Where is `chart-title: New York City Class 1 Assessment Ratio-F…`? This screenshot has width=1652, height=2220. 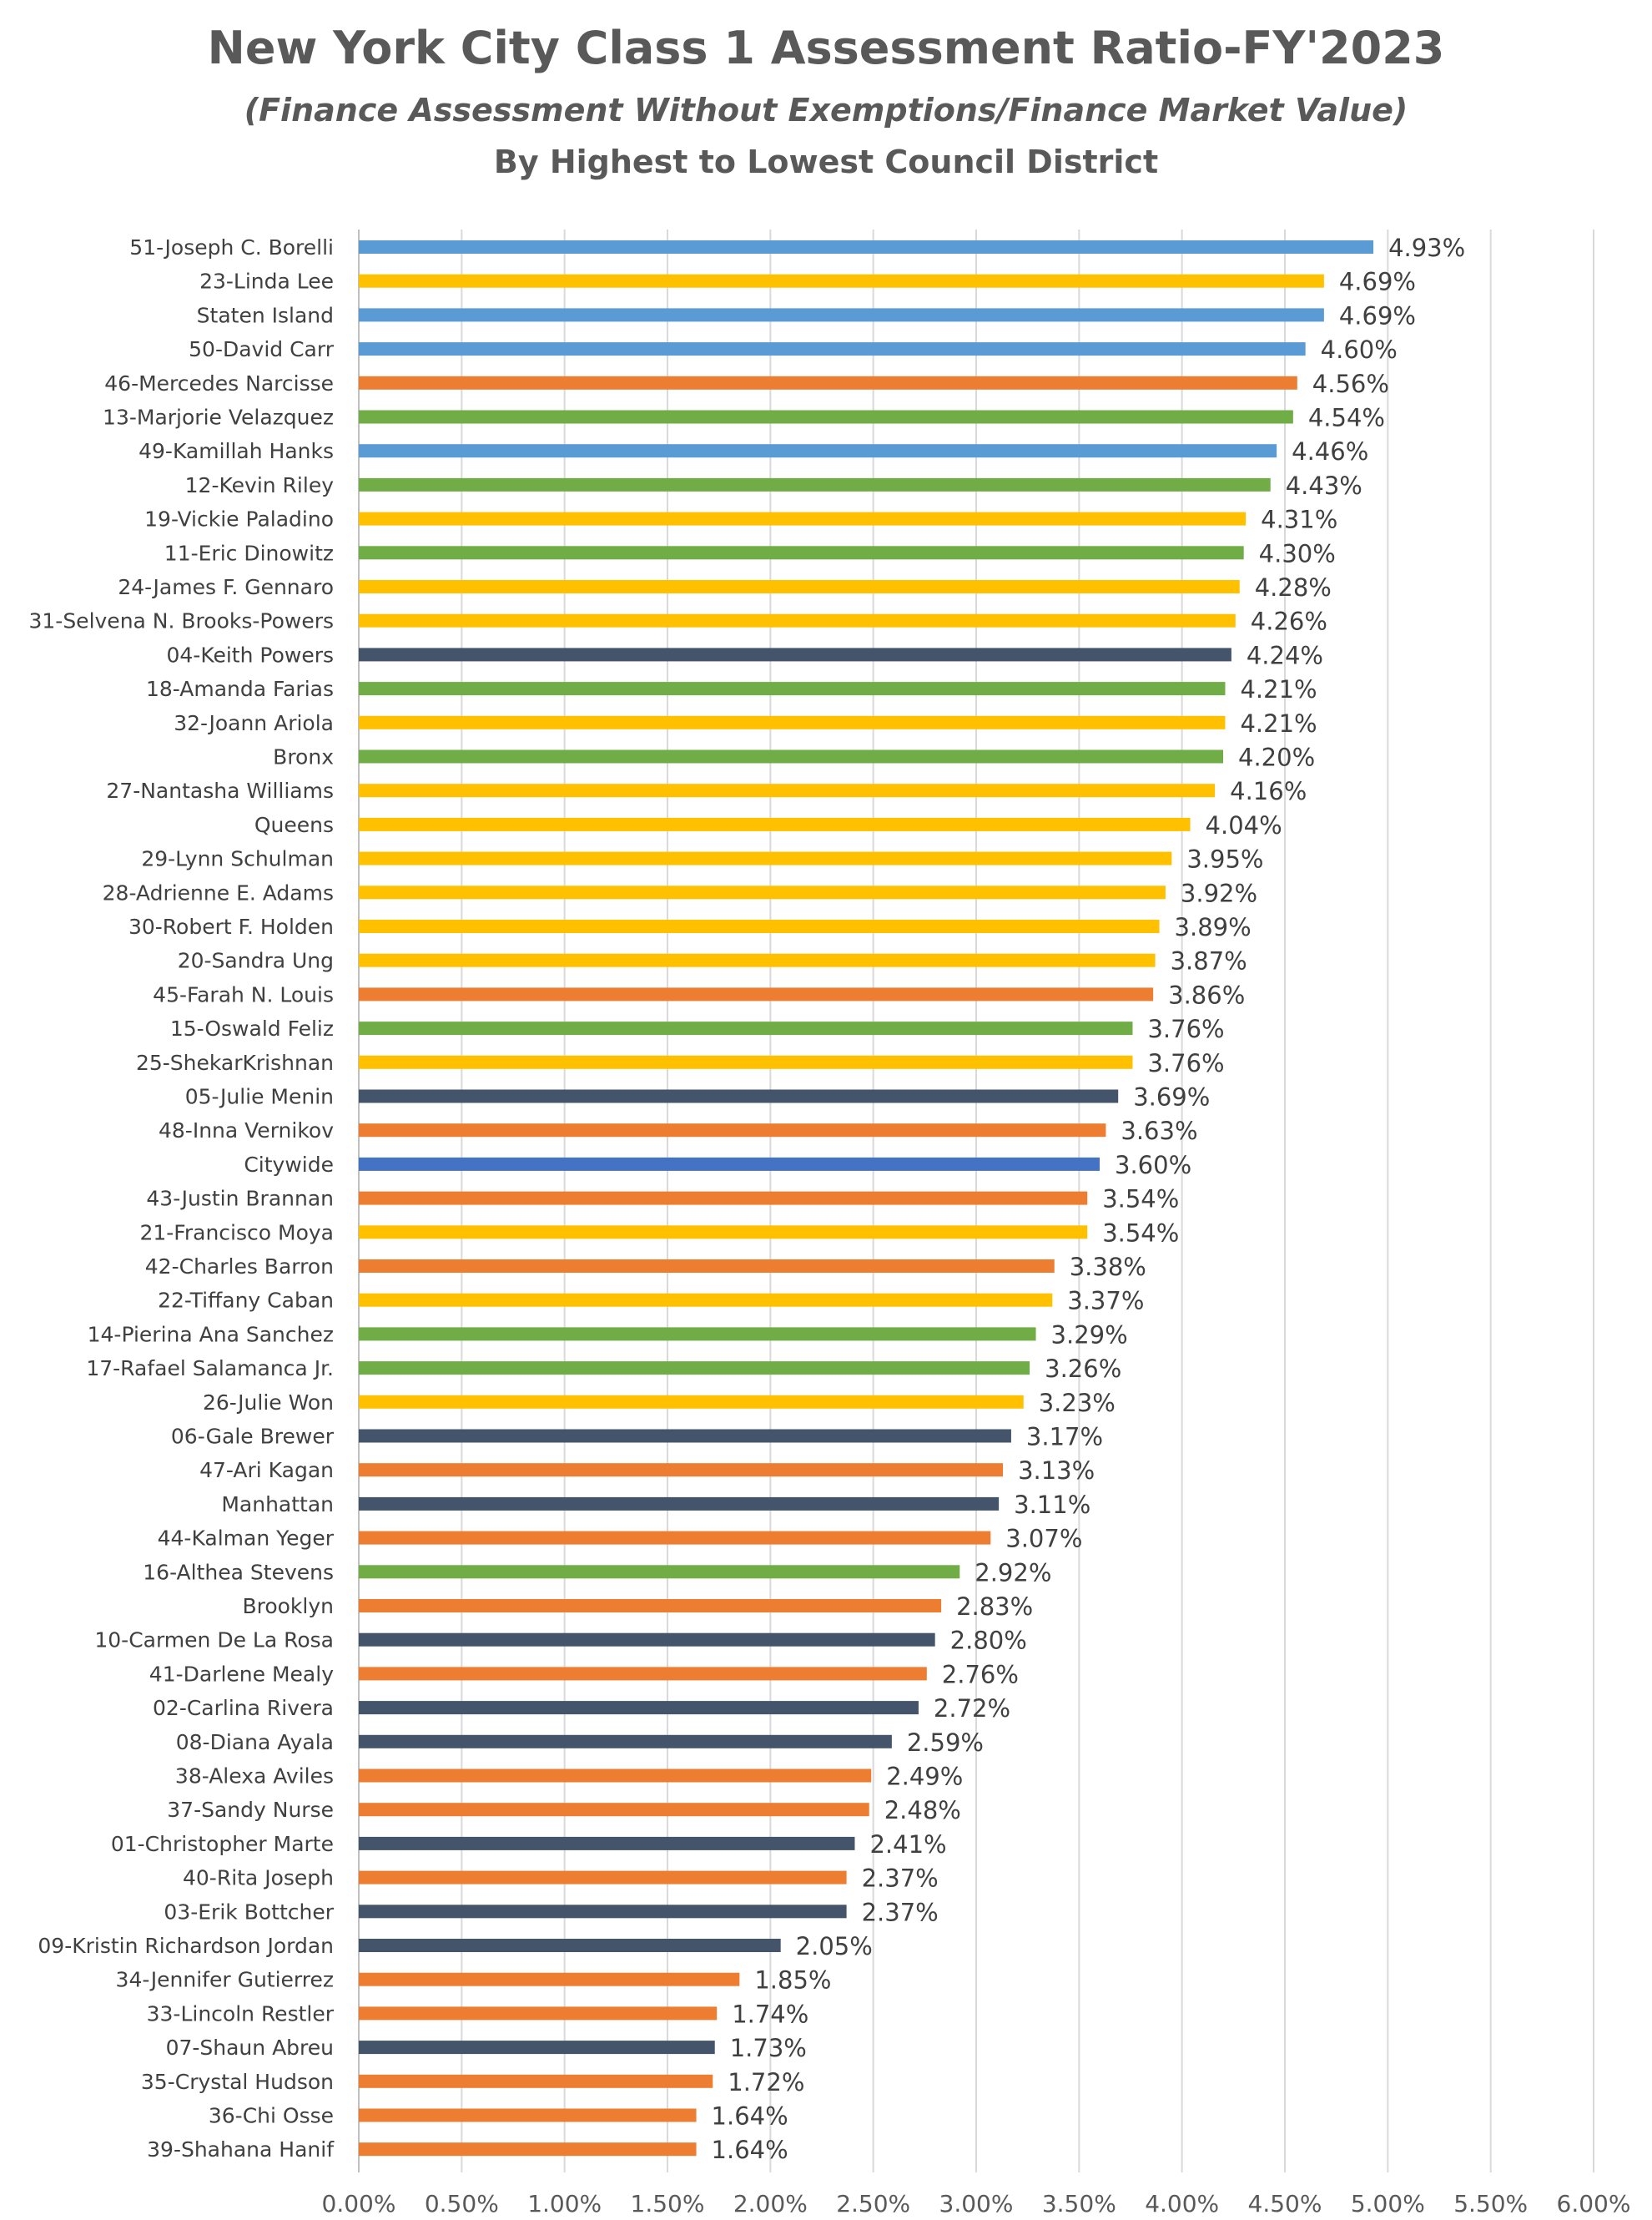 chart-title: New York City Class 1 Assessment Ratio-F… is located at coordinates (826, 48).